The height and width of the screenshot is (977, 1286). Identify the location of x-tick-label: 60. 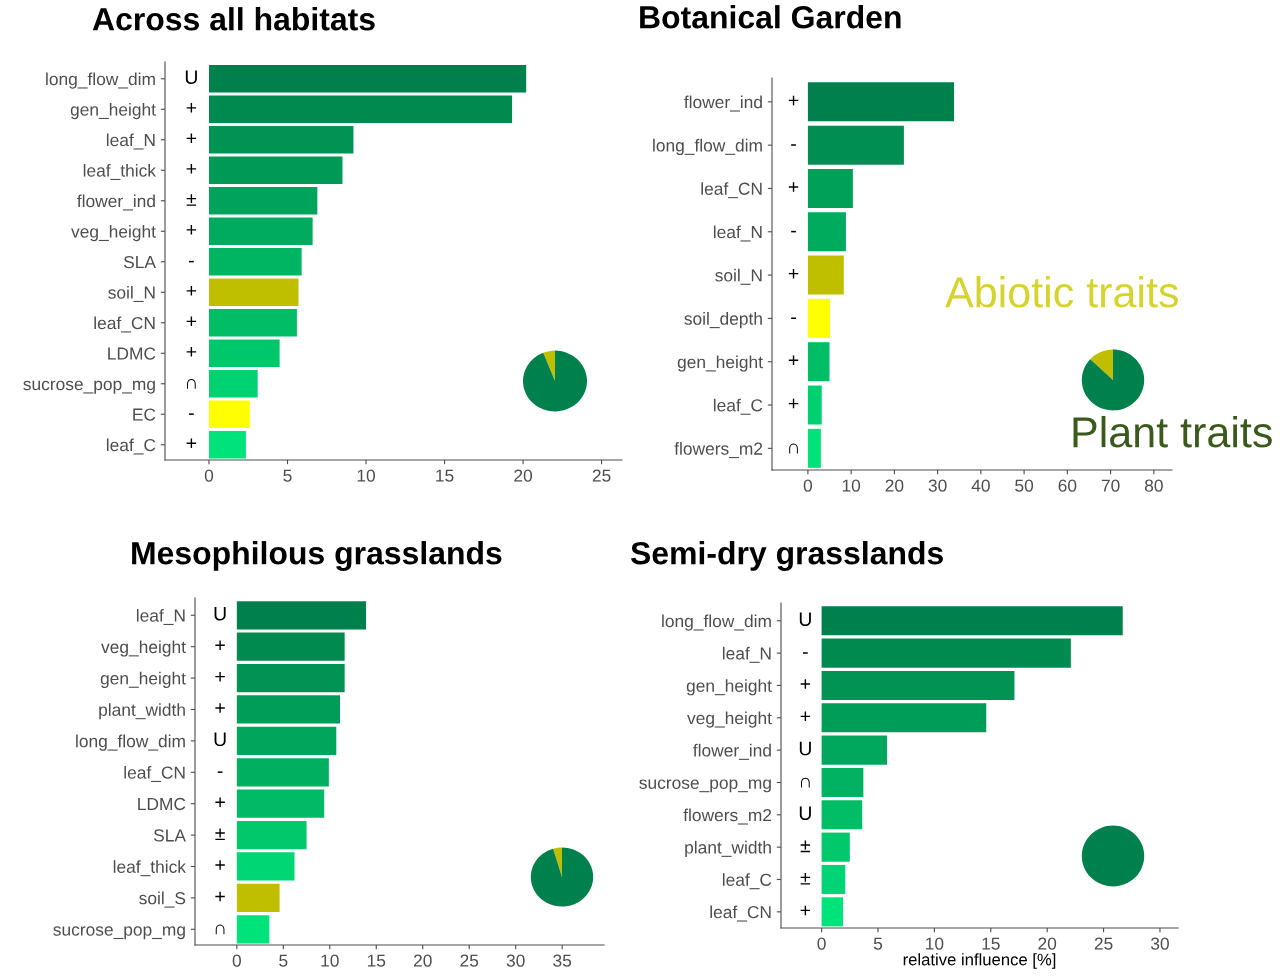
(1067, 485).